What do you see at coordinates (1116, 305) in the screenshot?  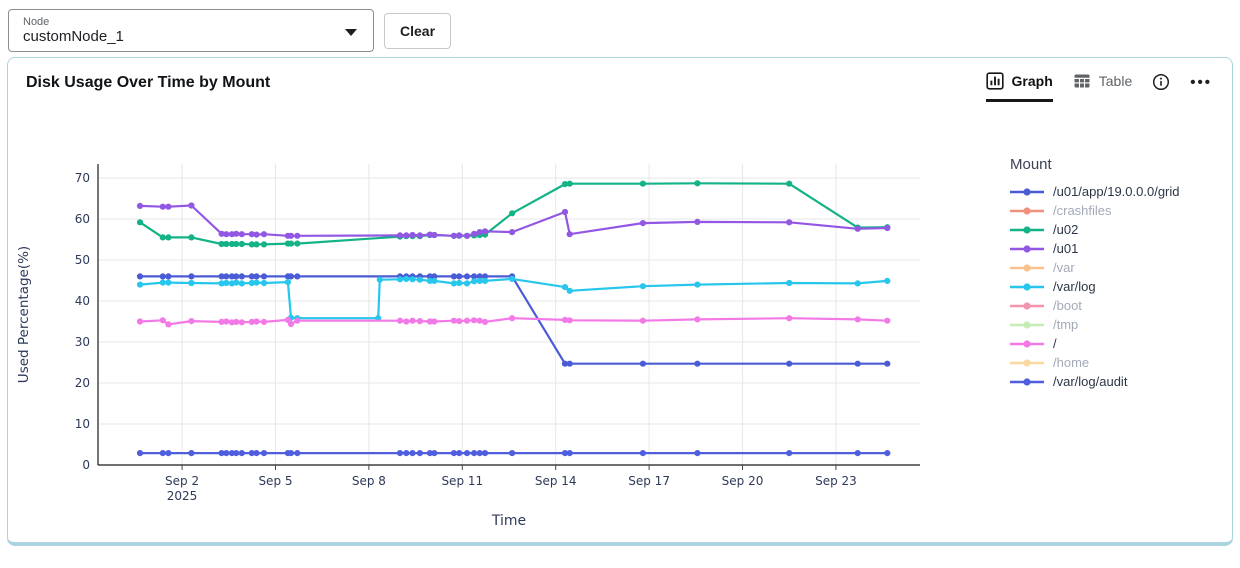 I see `legend-item-boot: /boot` at bounding box center [1116, 305].